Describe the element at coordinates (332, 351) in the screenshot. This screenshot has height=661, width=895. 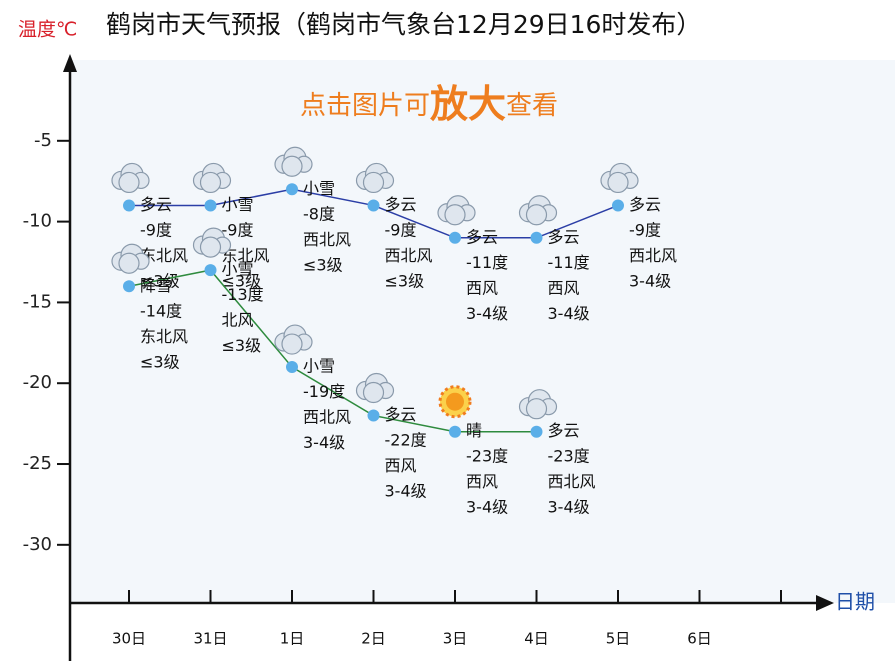
I see `line` at that location.